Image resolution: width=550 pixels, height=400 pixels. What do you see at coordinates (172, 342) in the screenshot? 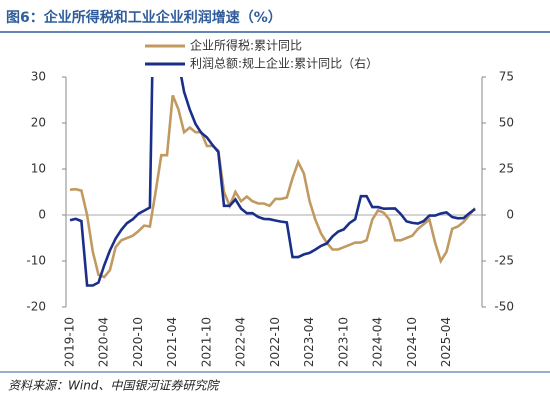
I see `x-tick-label: 2021-04` at bounding box center [172, 342].